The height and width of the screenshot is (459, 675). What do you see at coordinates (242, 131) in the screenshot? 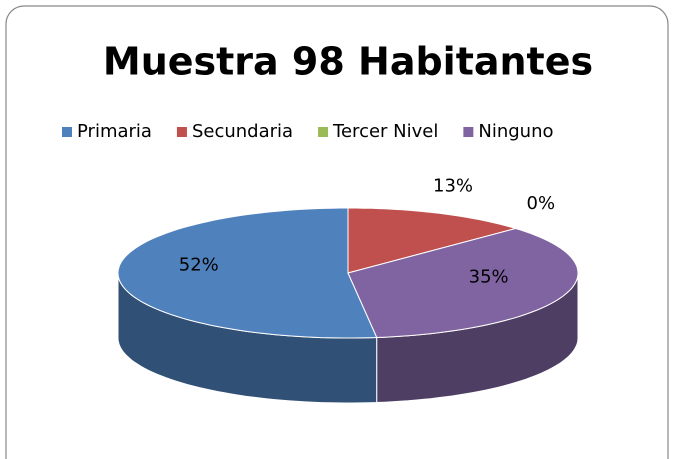
I see `legend-label: Secundaria` at bounding box center [242, 131].